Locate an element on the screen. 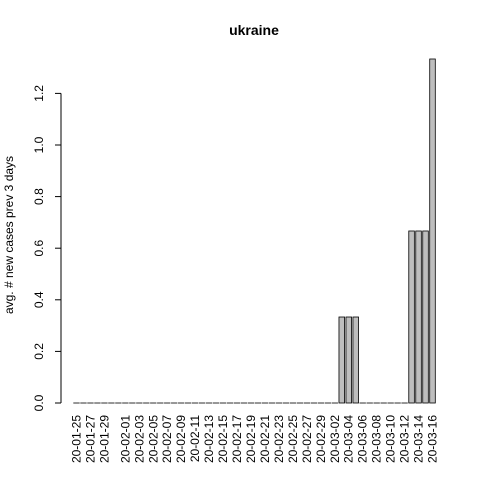  x-tick-label: 20-03-12 is located at coordinates (405, 439).